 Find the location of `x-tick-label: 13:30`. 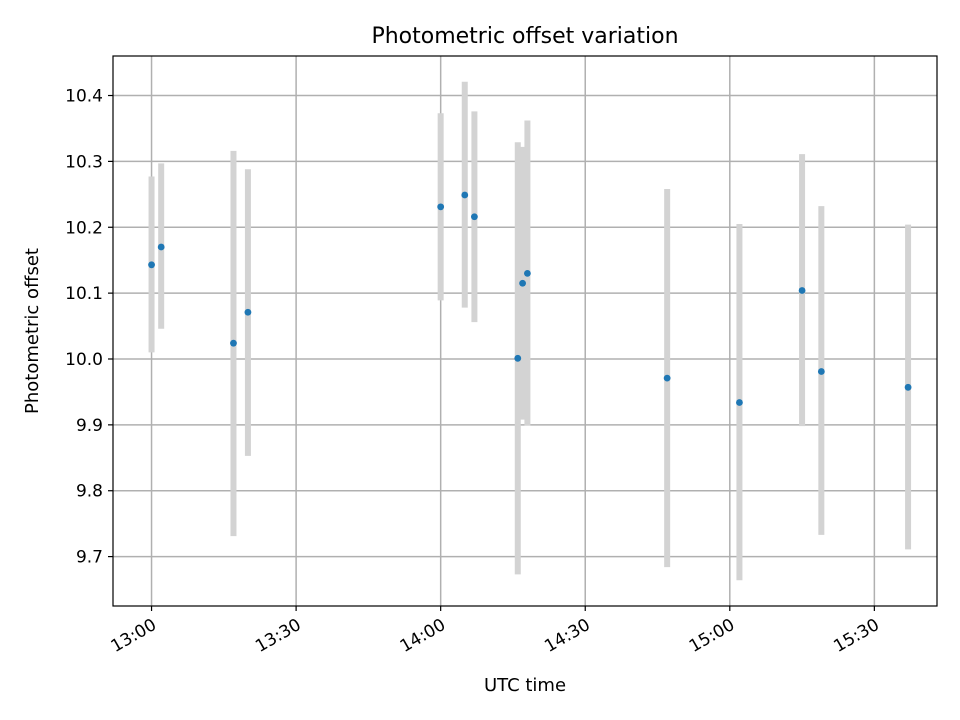

x-tick-label: 13:30 is located at coordinates (278, 636).